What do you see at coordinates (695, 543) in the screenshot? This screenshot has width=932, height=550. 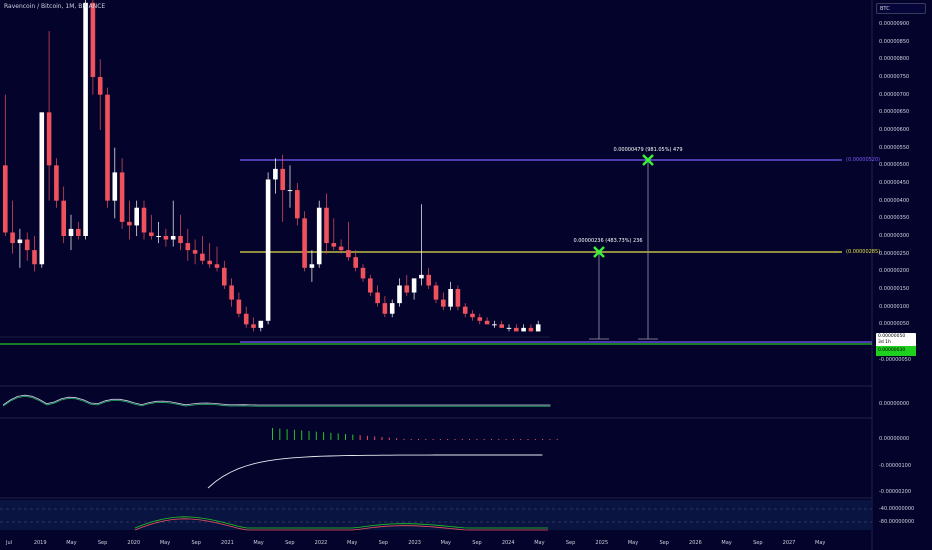 I see `time-tick-label: 2026` at bounding box center [695, 543].